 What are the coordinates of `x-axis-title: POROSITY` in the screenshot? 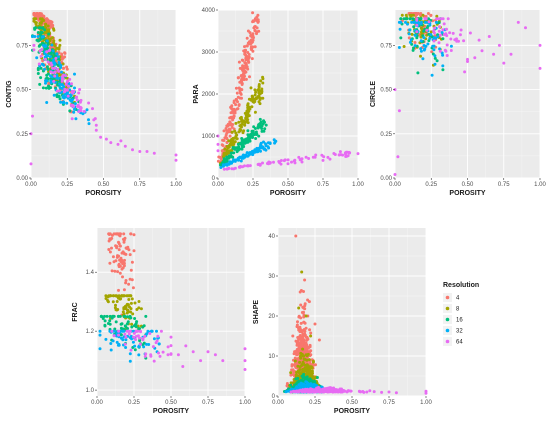 It's located at (352, 411).